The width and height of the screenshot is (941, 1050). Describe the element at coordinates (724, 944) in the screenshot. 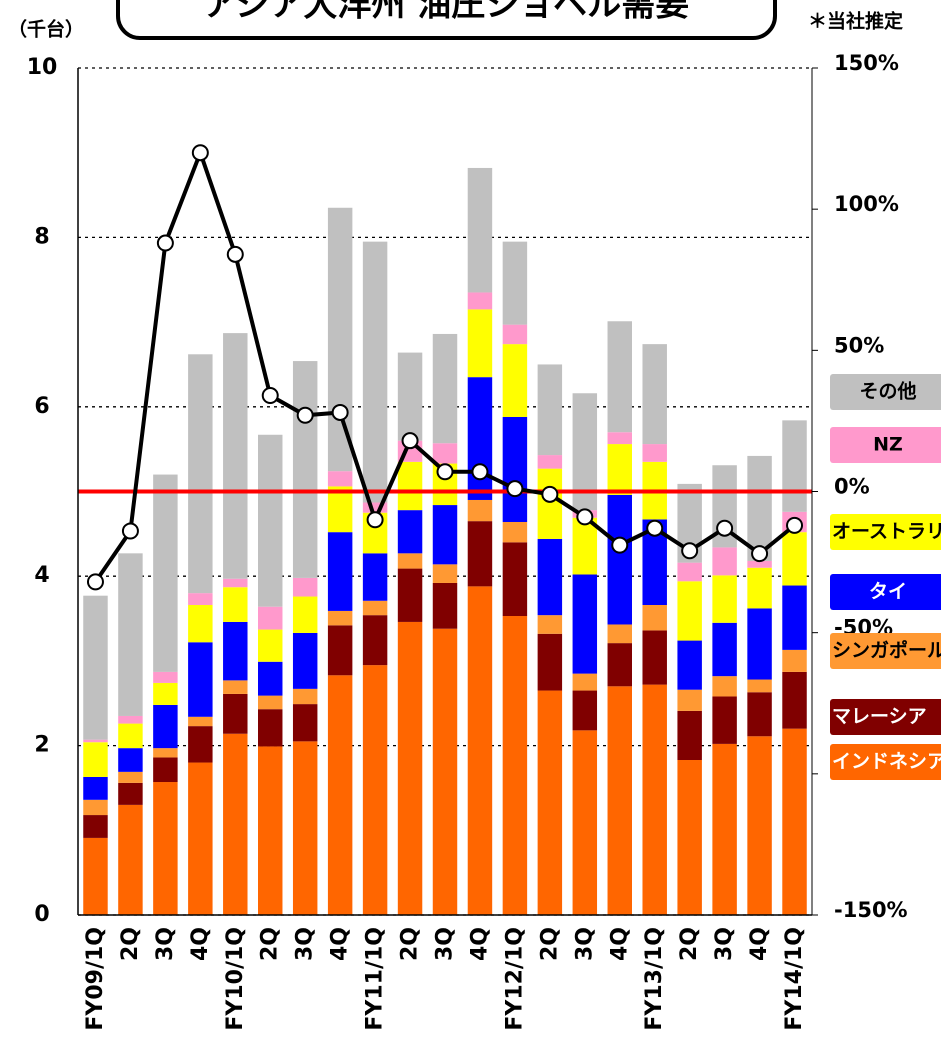

I see `x-tick-label: 3Q` at that location.